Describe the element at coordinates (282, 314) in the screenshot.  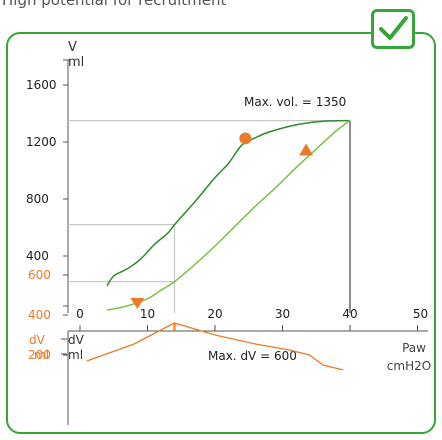
I see `x-tick-label: 30` at that location.